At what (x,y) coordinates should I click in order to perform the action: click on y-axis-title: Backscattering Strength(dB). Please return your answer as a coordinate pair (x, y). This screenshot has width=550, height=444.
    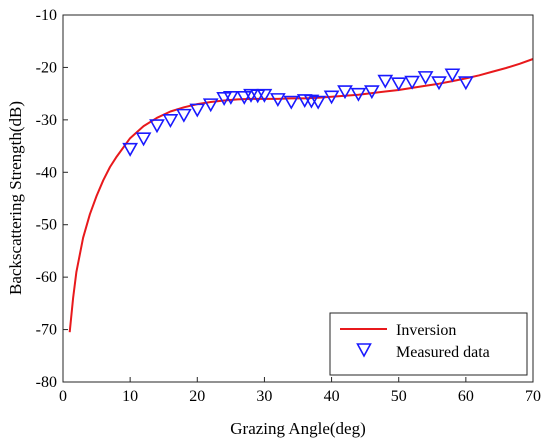
    Looking at the image, I should click on (15, 198).